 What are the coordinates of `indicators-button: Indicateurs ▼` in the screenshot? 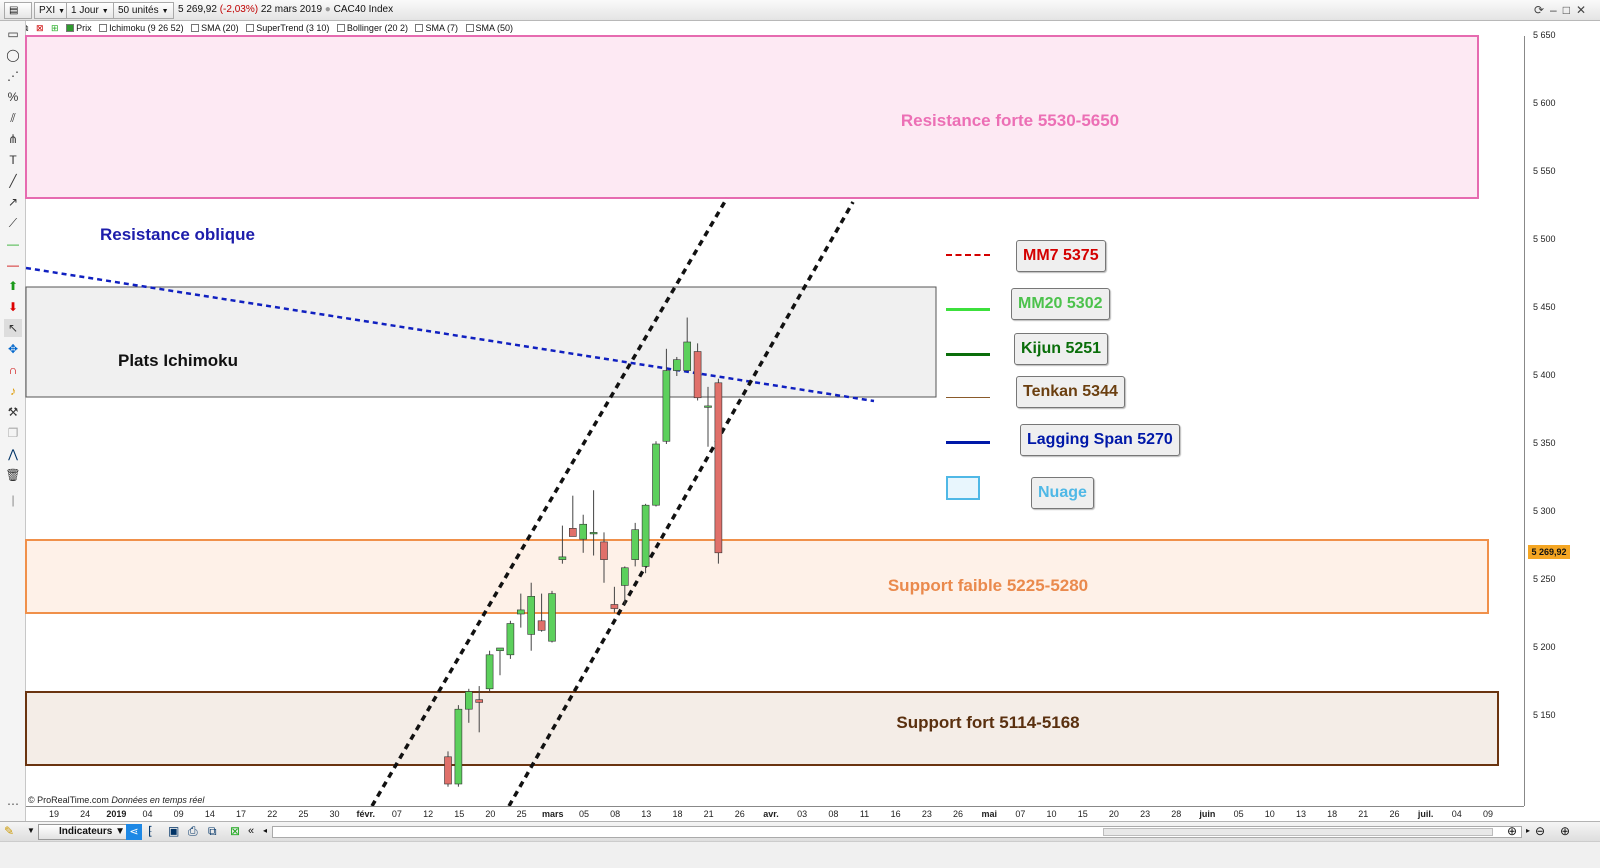 It's located at (85, 832).